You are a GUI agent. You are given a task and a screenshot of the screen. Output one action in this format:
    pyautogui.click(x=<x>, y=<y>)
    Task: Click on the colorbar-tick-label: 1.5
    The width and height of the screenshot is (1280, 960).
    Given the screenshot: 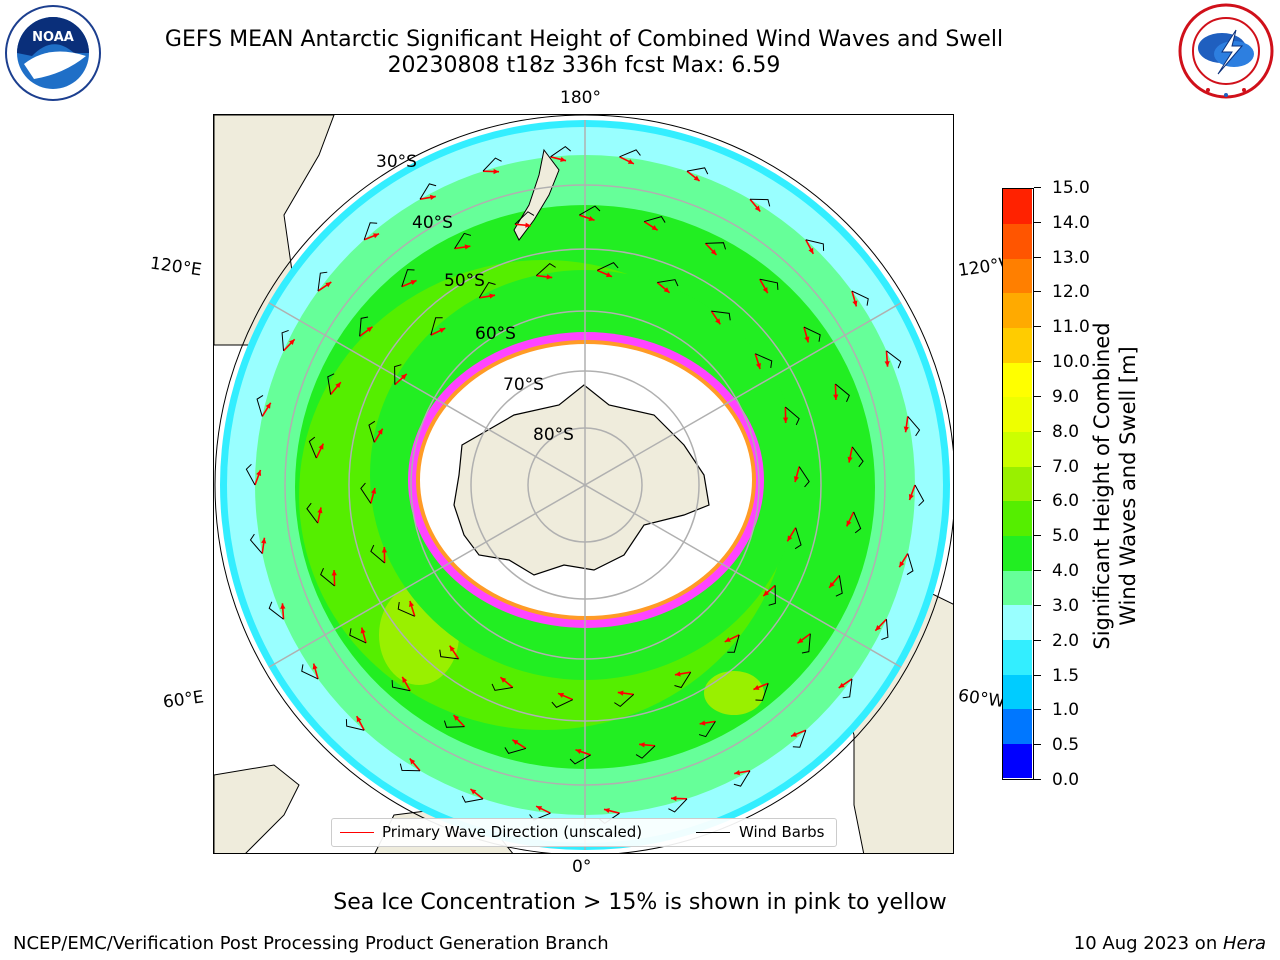 What is the action you would take?
    pyautogui.click(x=1066, y=675)
    